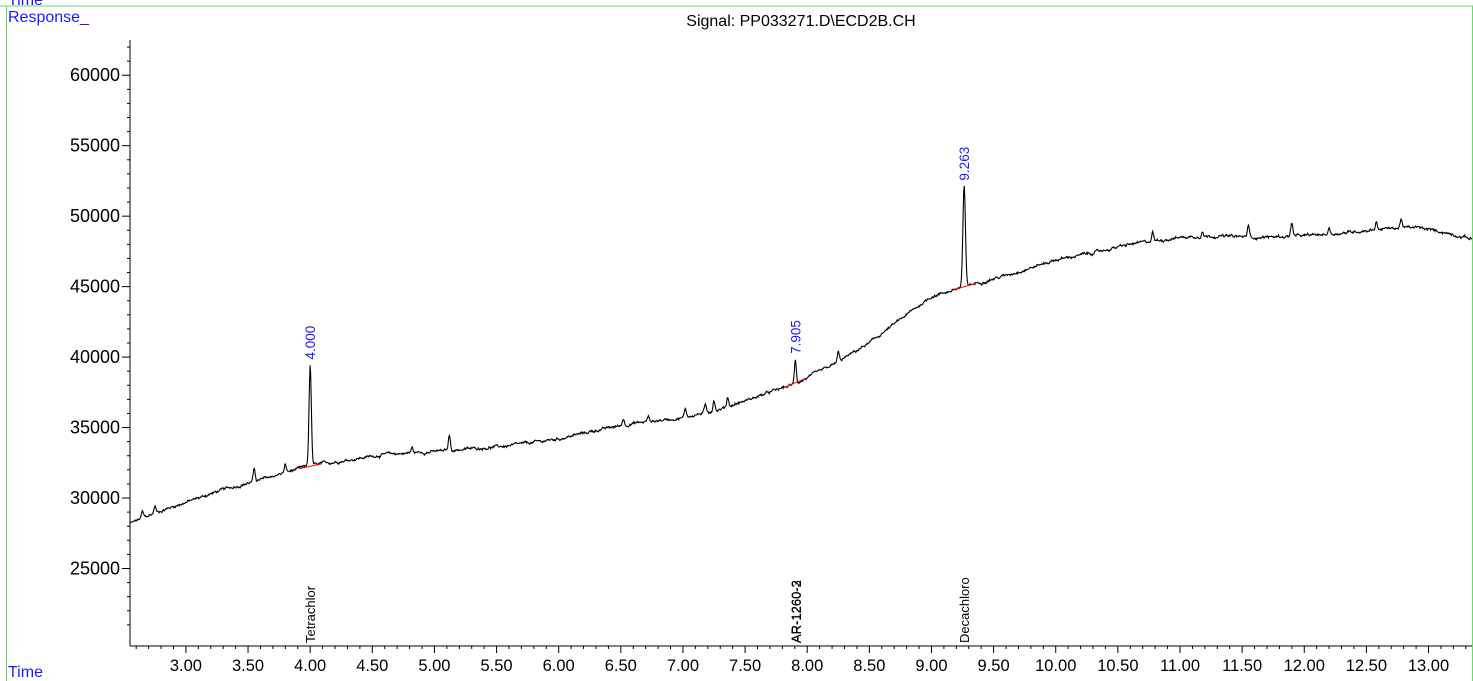 This screenshot has height=681, width=1473. What do you see at coordinates (95, 287) in the screenshot?
I see `y-tick-label: 45000` at bounding box center [95, 287].